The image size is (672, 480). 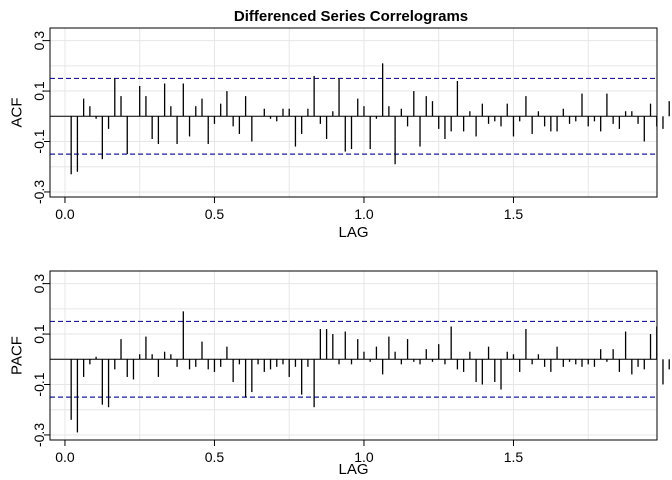 What do you see at coordinates (40, 117) in the screenshot?
I see `acf-y-axis: 0.3 0.1 -0.1 -0.3` at bounding box center [40, 117].